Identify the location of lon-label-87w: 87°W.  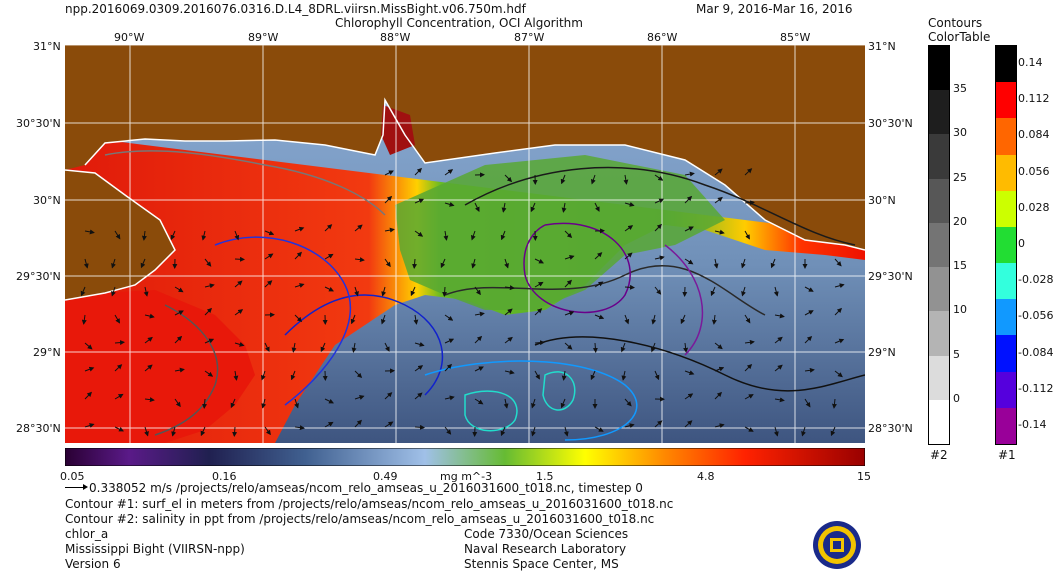
(529, 37).